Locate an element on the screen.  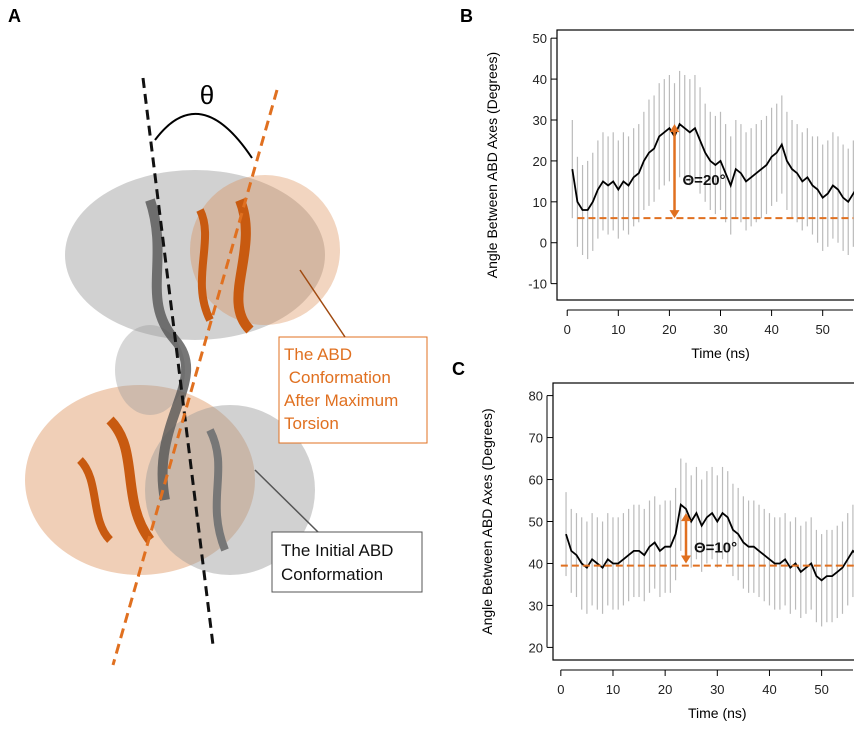
label-line: The ABD is located at coordinates (318, 354).